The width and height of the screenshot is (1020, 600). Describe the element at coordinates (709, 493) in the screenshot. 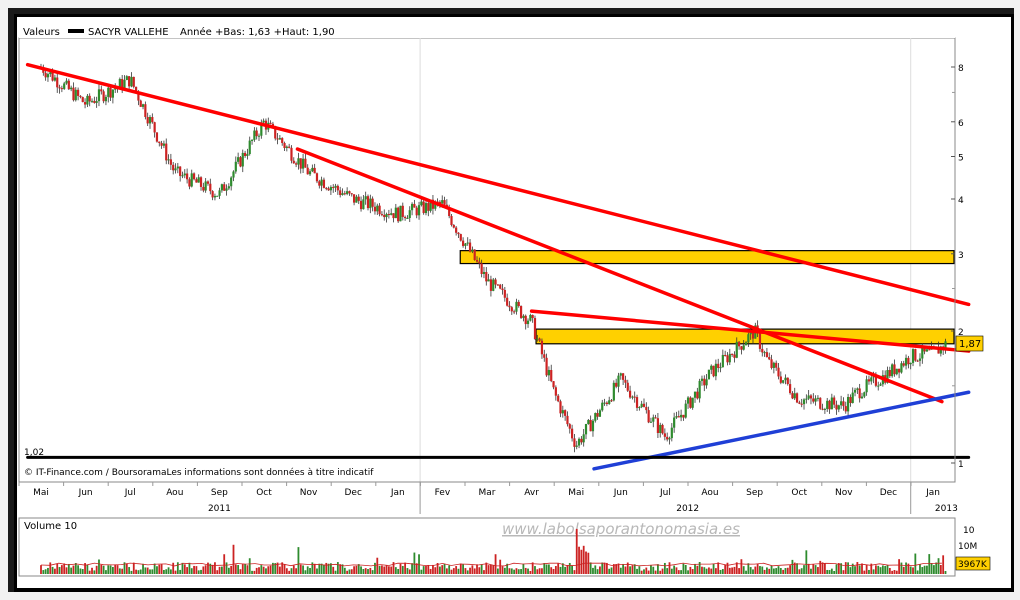

I see `x-month-label: Aou` at that location.